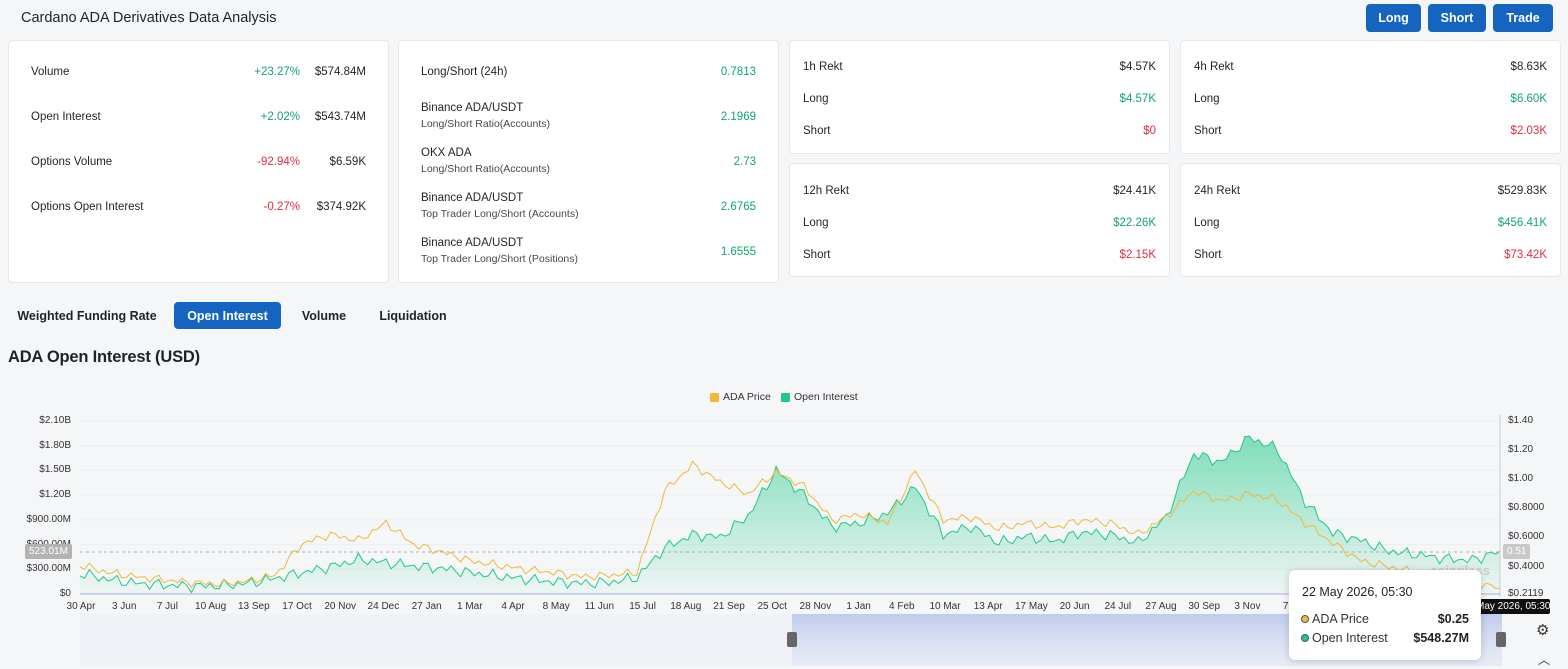 The image size is (1568, 669). I want to click on y-left-tick: $900.00M, so click(48, 519).